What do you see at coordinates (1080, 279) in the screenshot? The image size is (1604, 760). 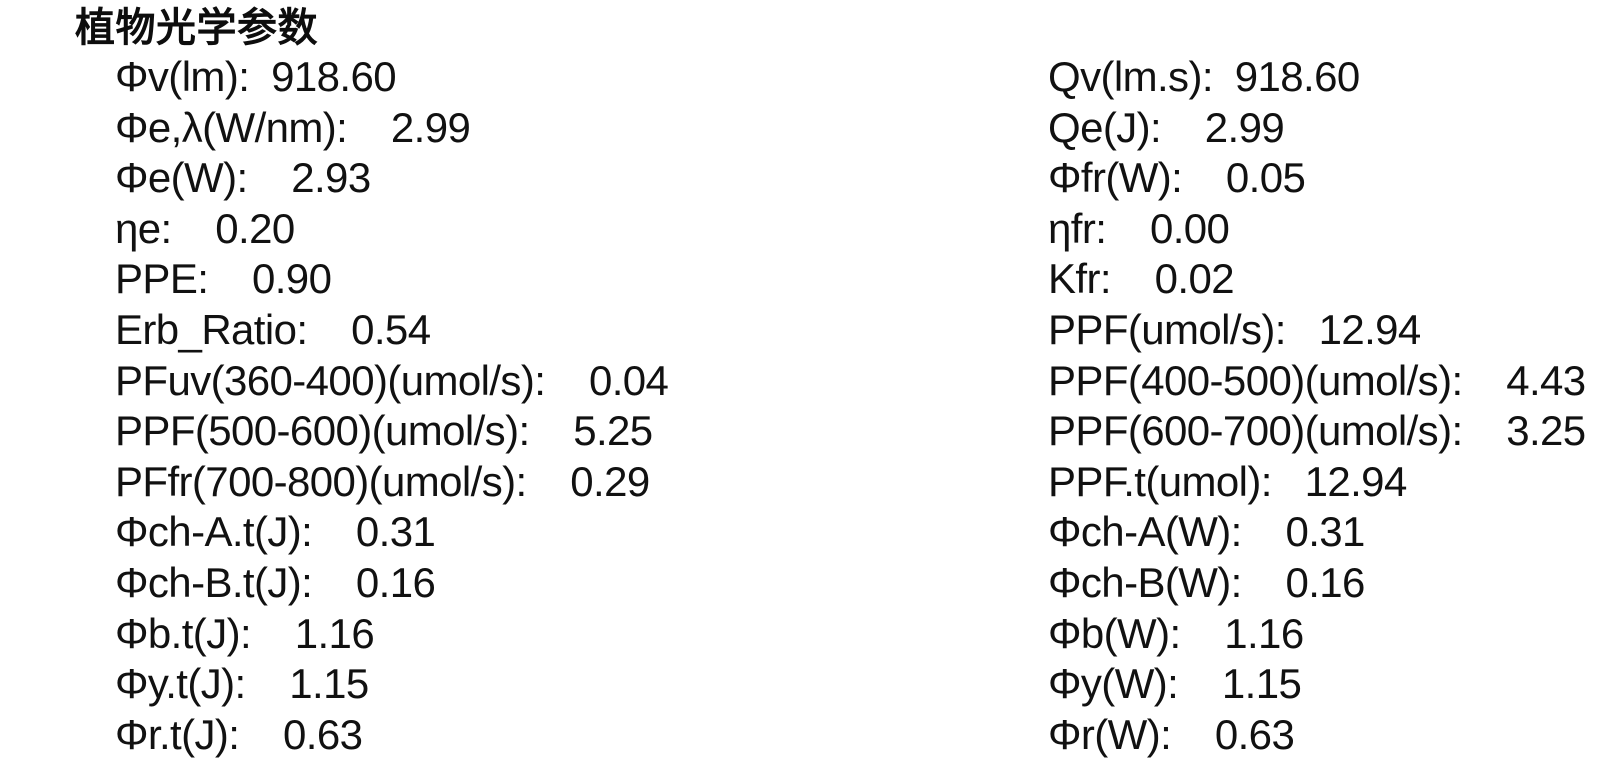 I see `param-label: Kfr:` at bounding box center [1080, 279].